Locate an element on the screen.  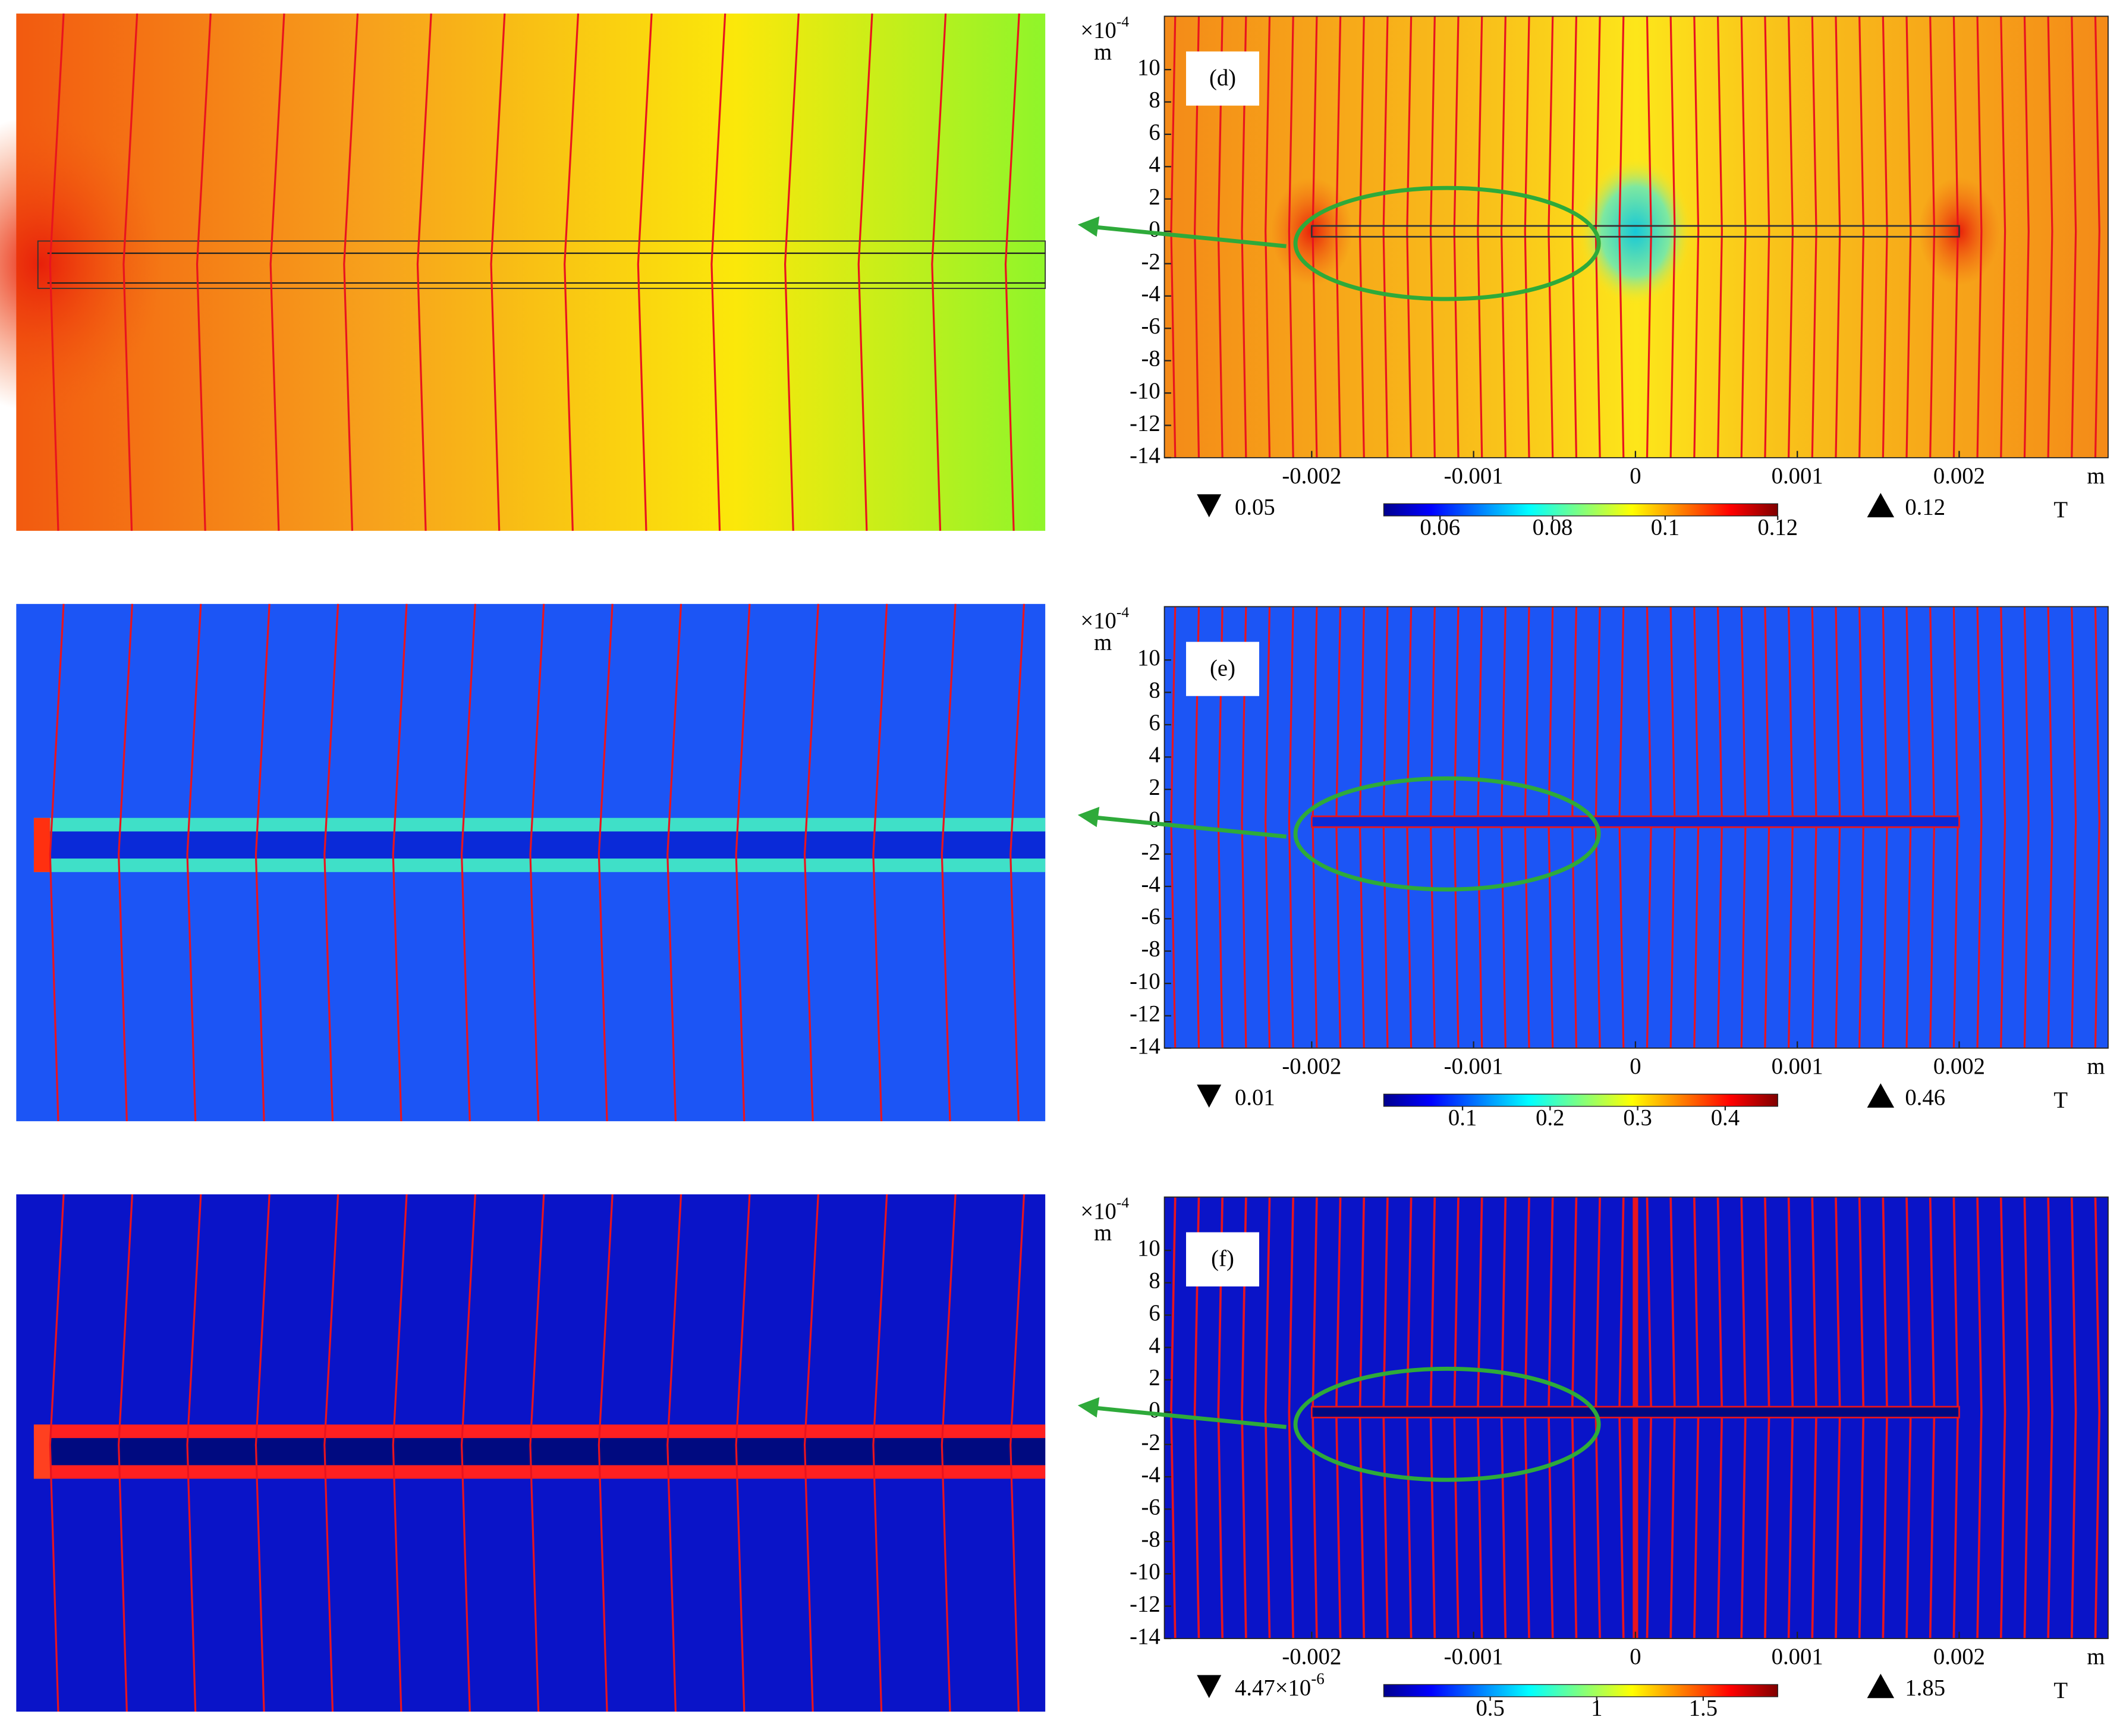
panel-label-box is located at coordinates (1223, 668).